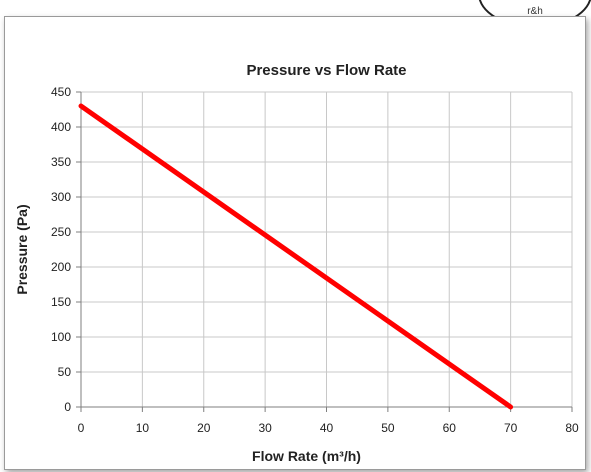 The image size is (591, 472). Describe the element at coordinates (265, 428) in the screenshot. I see `x-tick-label: 30` at that location.